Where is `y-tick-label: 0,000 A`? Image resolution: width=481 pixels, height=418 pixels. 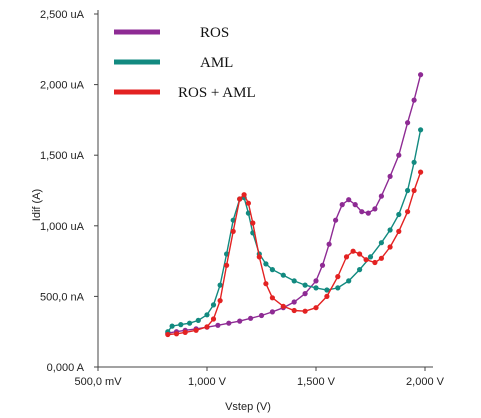
y-tick-label: 0,000 A is located at coordinates (66, 368).